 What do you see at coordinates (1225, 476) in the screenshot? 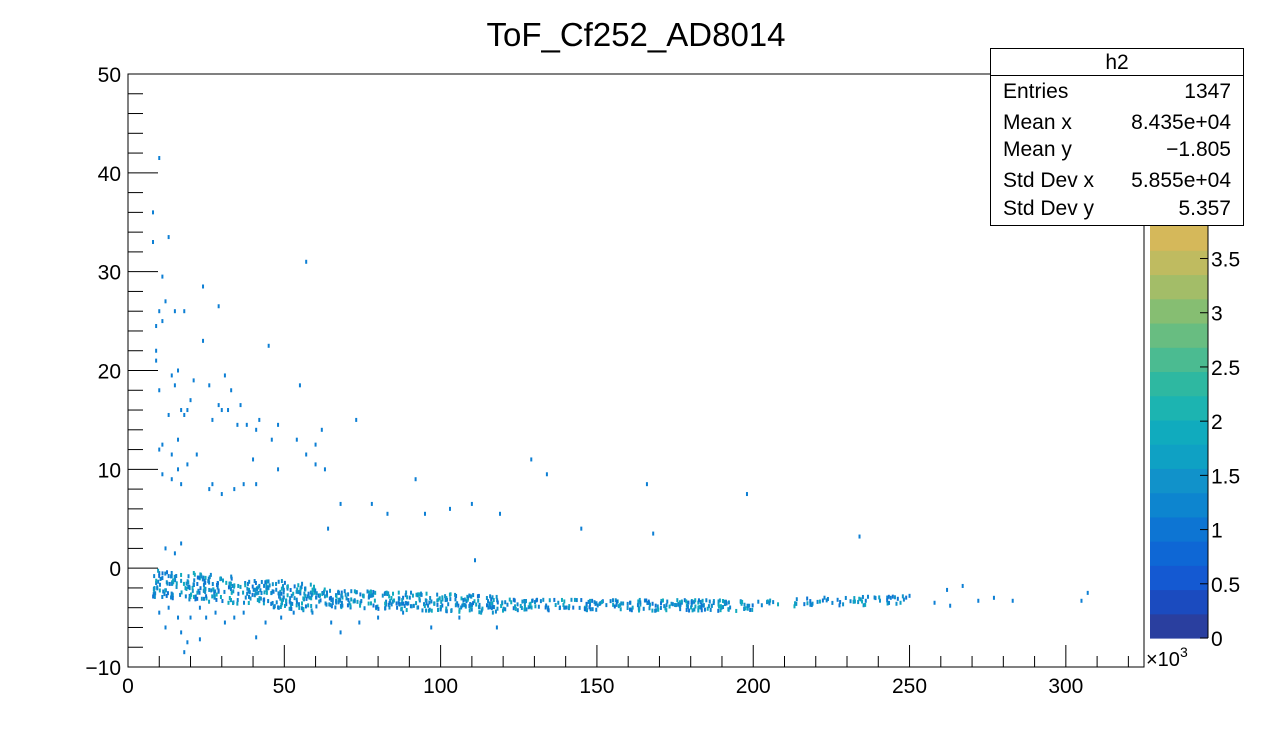
I see `colorbar-tick-label: 1.5` at bounding box center [1225, 476].